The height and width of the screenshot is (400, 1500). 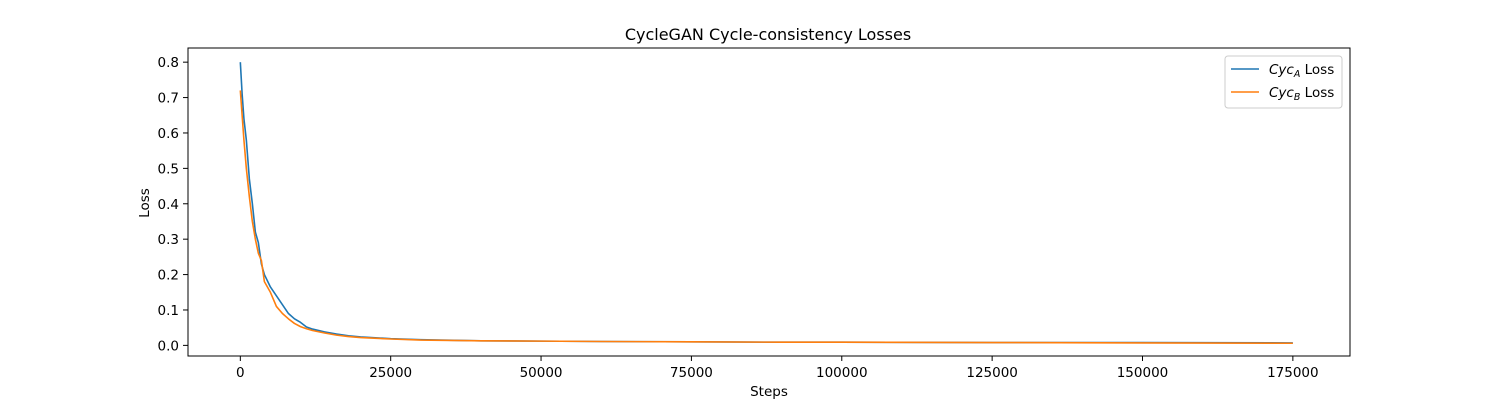 I want to click on chart-title: CycleGAN Cycle-consistency Losses, so click(x=768, y=34).